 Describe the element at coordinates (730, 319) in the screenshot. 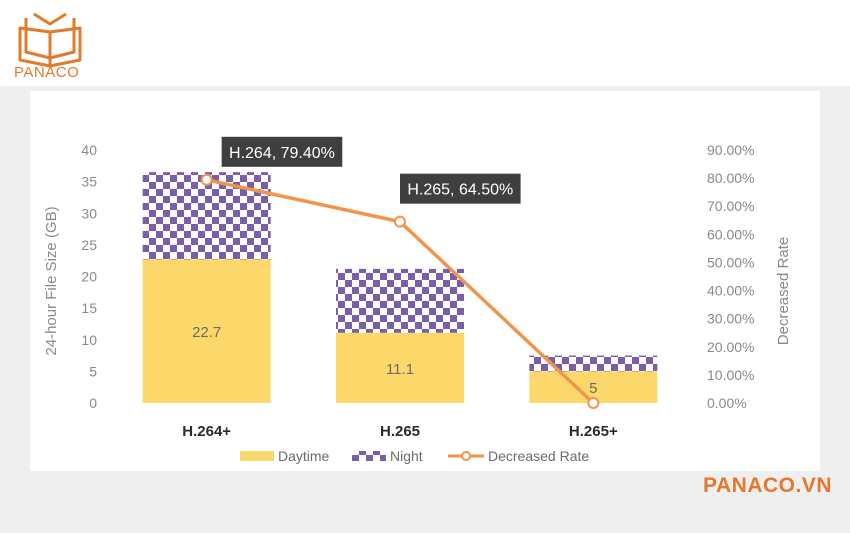

I see `y2-tick-label: 30.00%` at that location.